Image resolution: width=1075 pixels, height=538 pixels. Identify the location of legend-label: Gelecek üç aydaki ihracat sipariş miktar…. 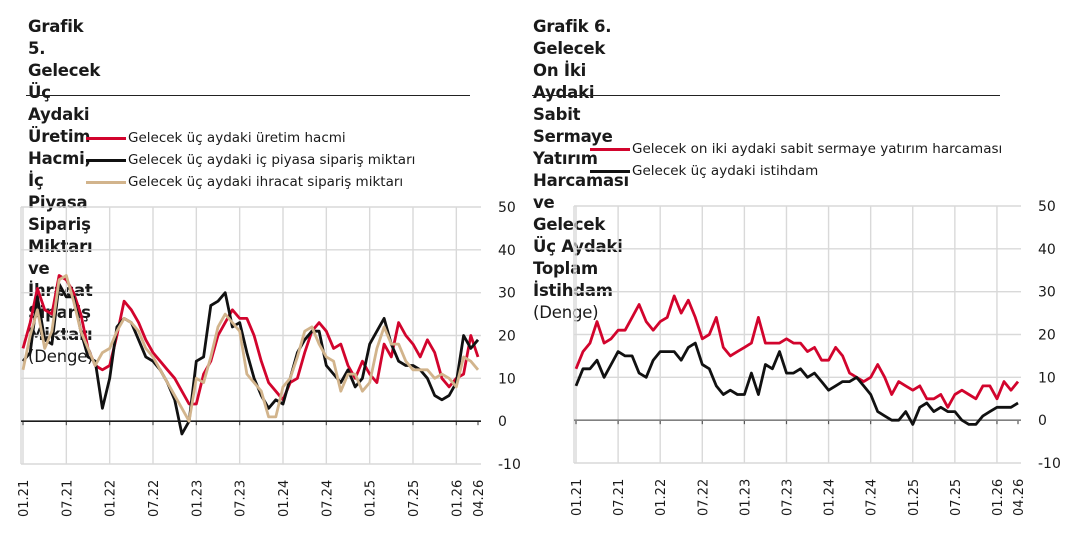
(266, 182).